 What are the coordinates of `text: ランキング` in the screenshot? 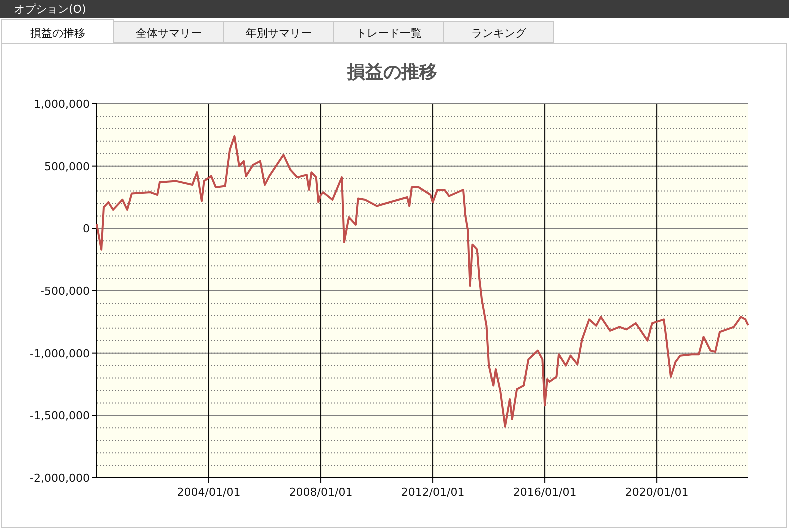 It's located at (500, 33).